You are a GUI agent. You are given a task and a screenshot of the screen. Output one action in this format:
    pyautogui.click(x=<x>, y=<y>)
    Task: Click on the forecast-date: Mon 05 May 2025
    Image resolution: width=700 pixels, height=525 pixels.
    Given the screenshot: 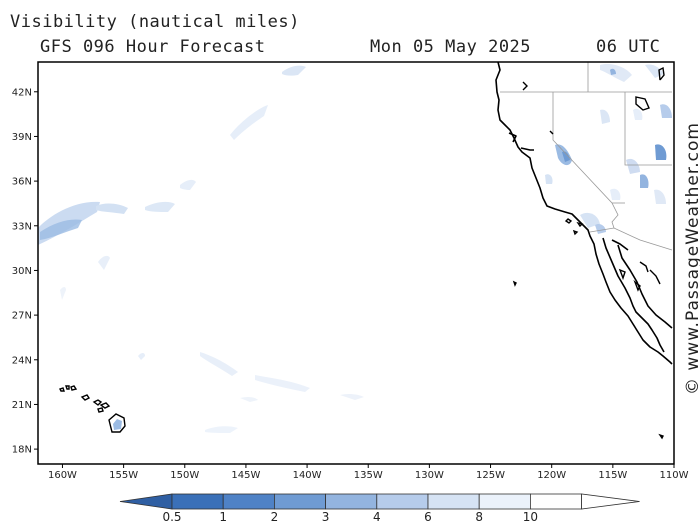 What is the action you would take?
    pyautogui.click(x=451, y=47)
    